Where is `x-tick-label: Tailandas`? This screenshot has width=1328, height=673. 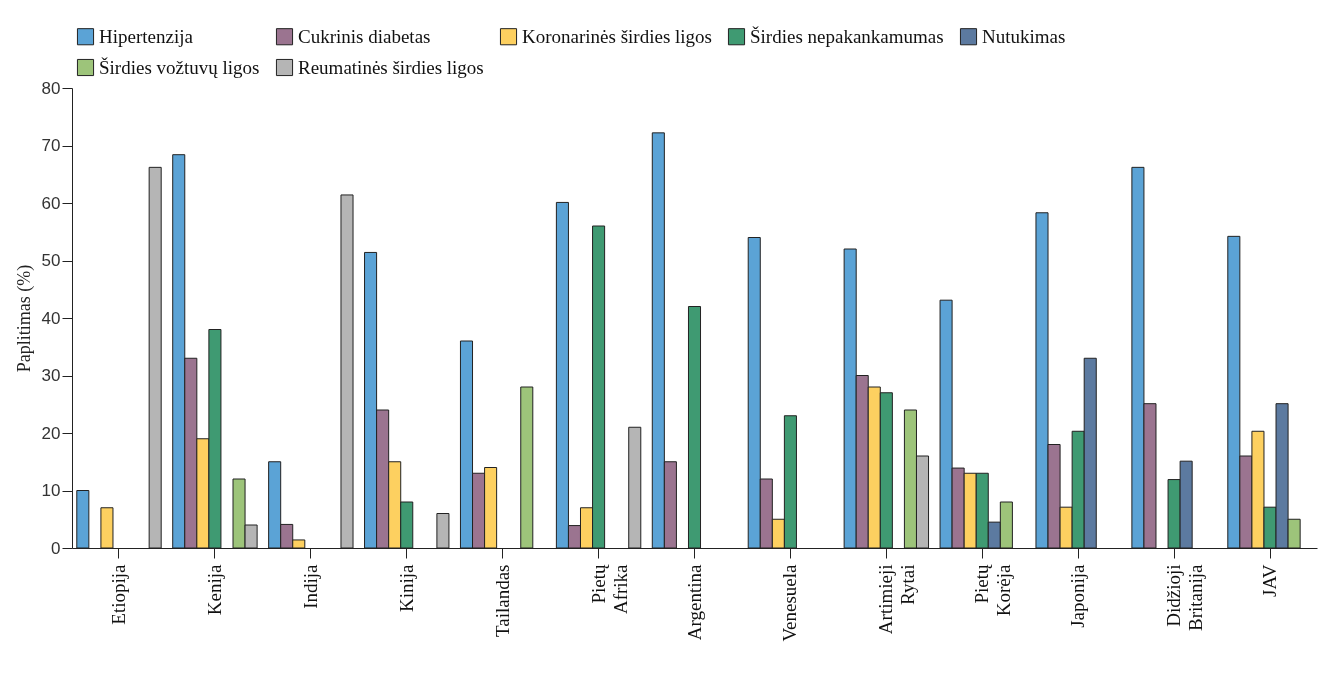
x-tick-label: Tailandas is located at coordinates (502, 601).